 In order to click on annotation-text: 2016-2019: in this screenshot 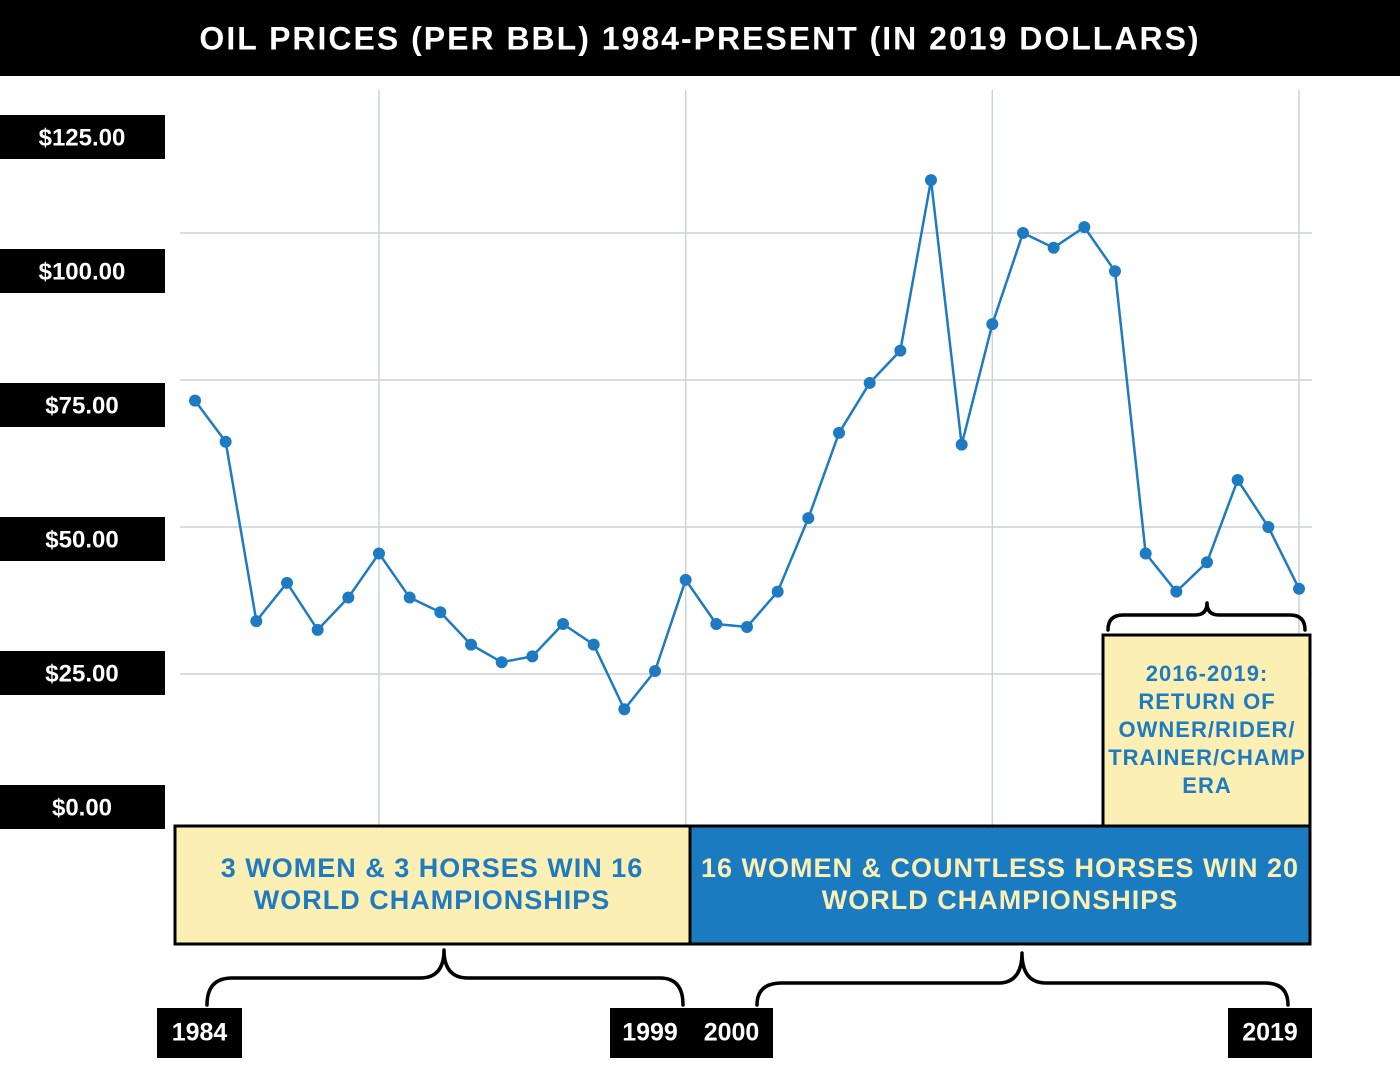, I will do `click(1207, 673)`.